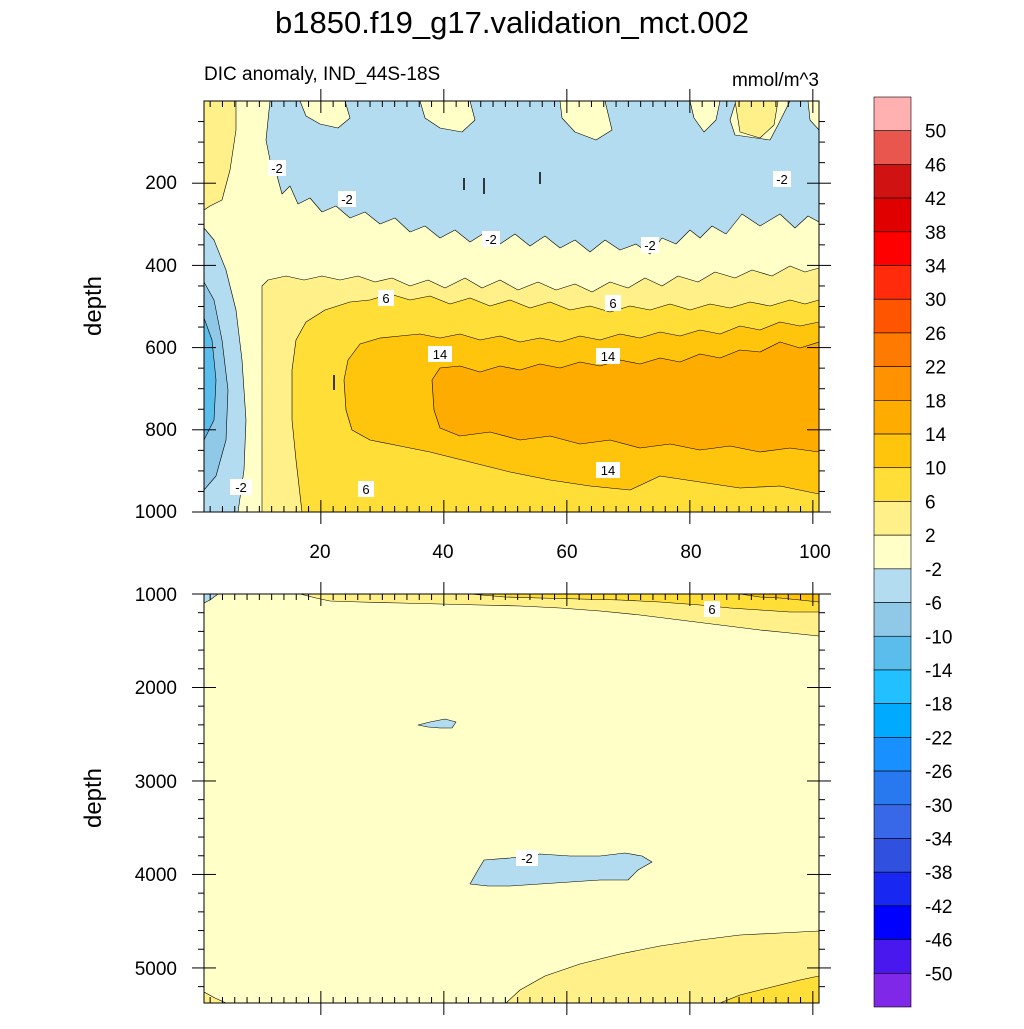  Describe the element at coordinates (161, 348) in the screenshot. I see `upper-ytick: 600` at that location.